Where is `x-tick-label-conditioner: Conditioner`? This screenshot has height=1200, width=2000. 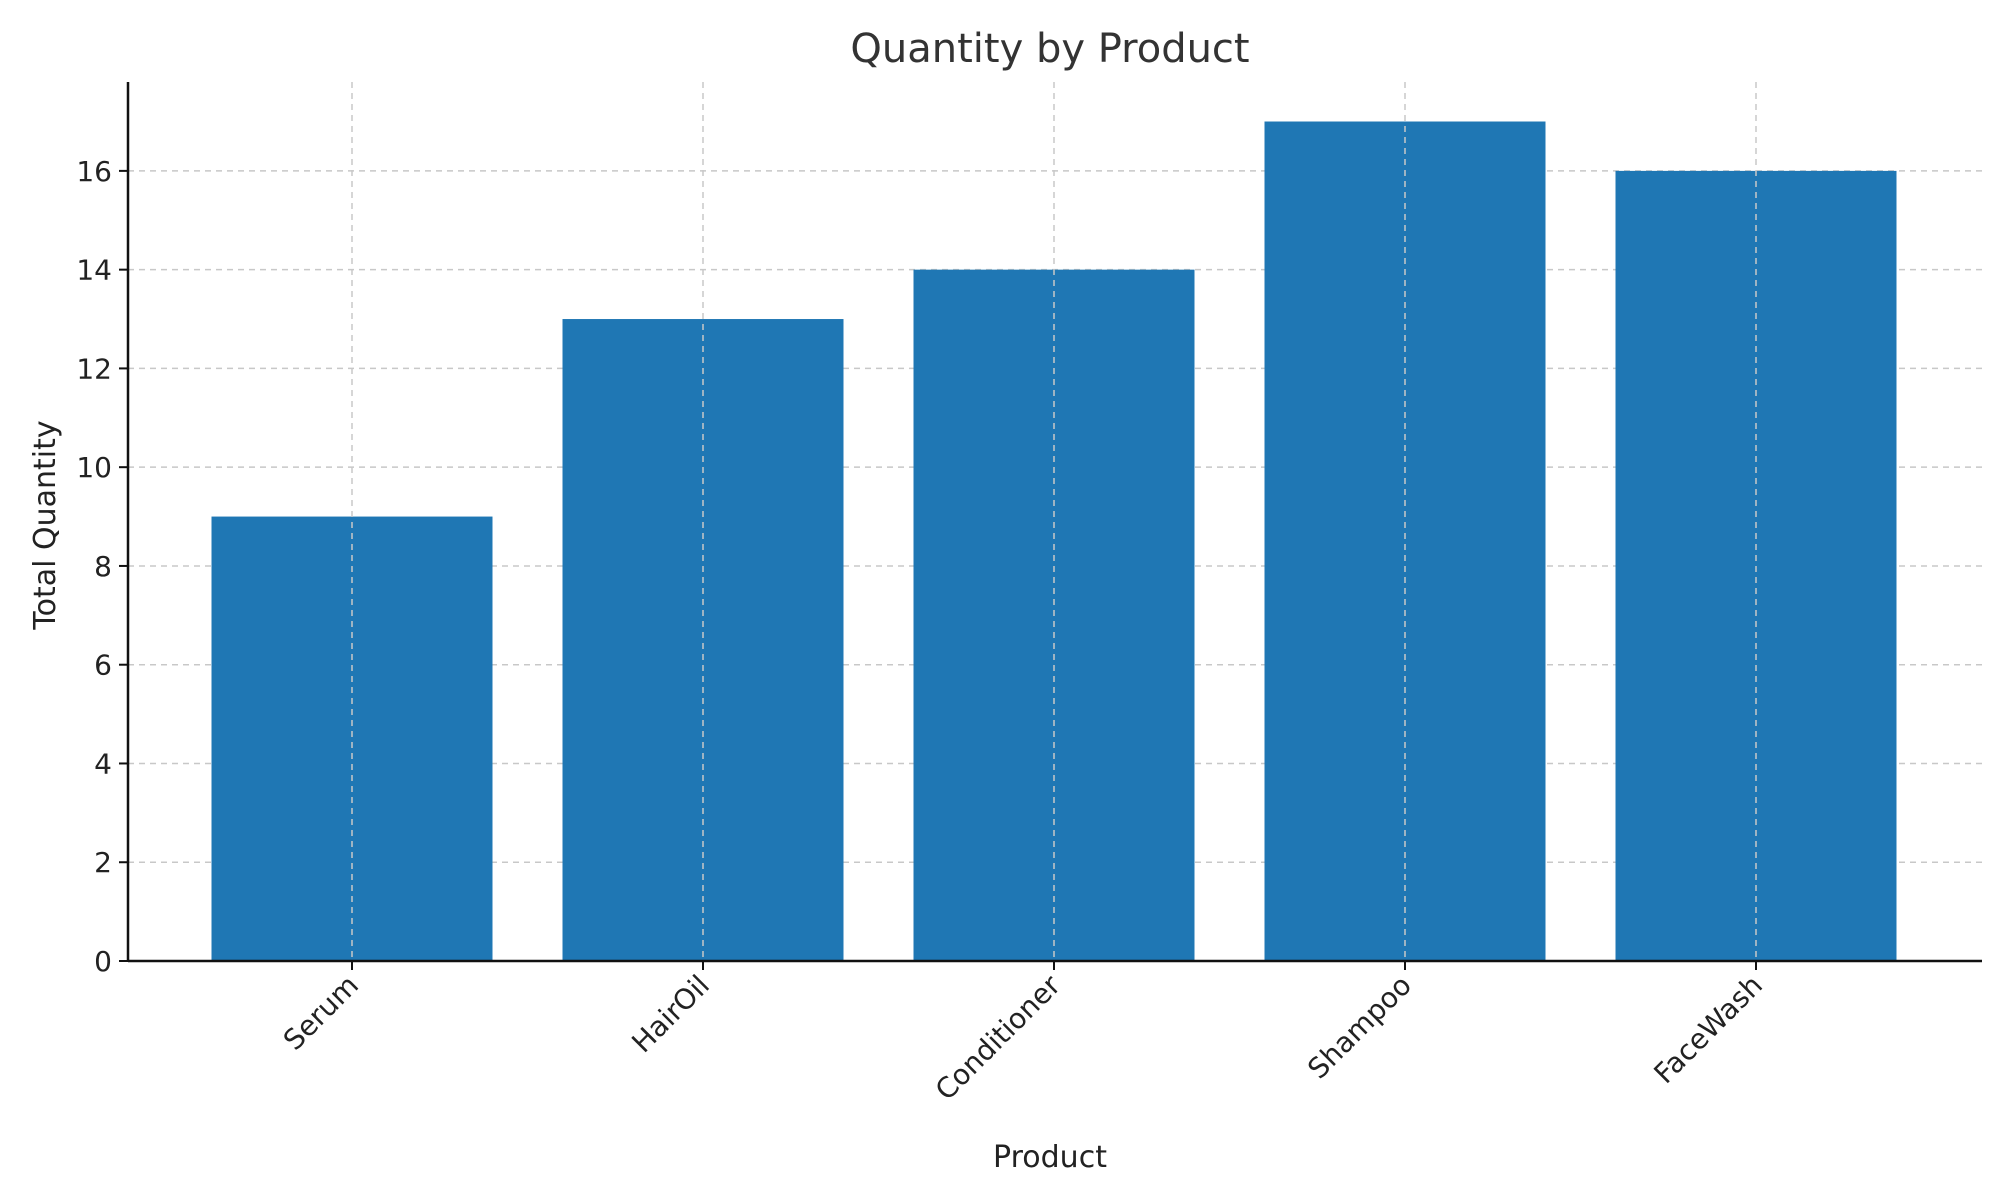 x-tick-label-conditioner: Conditioner is located at coordinates (998, 1037).